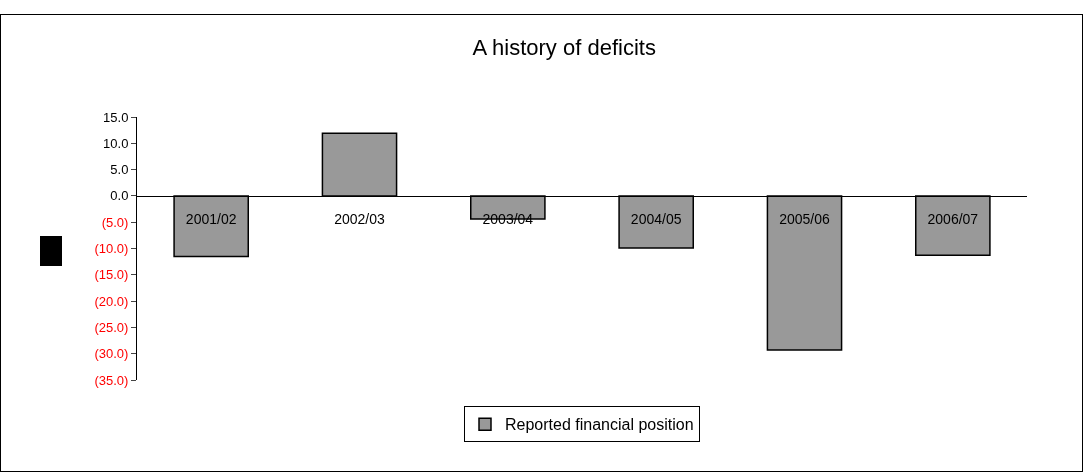  What do you see at coordinates (119, 196) in the screenshot?
I see `y-tick-label: 0.0` at bounding box center [119, 196].